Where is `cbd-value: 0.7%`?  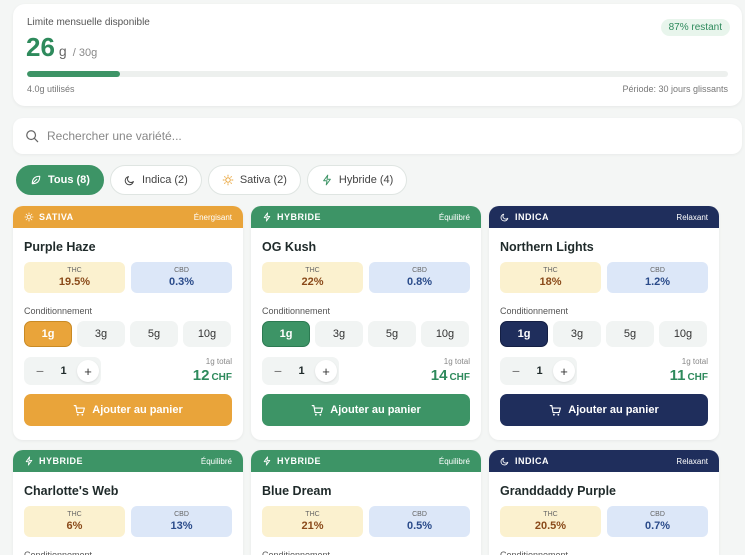
cbd-value: 0.7% is located at coordinates (657, 526).